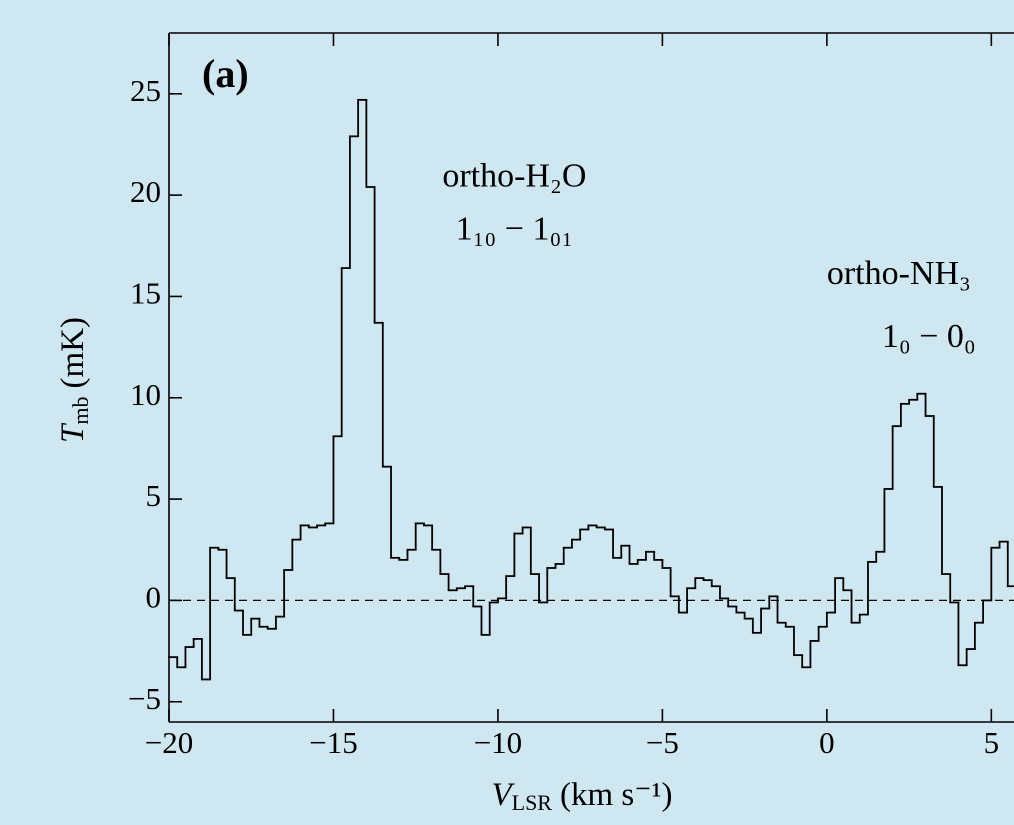 Image resolution: width=1014 pixels, height=825 pixels. Describe the element at coordinates (145, 293) in the screenshot. I see `y-tick-label: 15` at that location.